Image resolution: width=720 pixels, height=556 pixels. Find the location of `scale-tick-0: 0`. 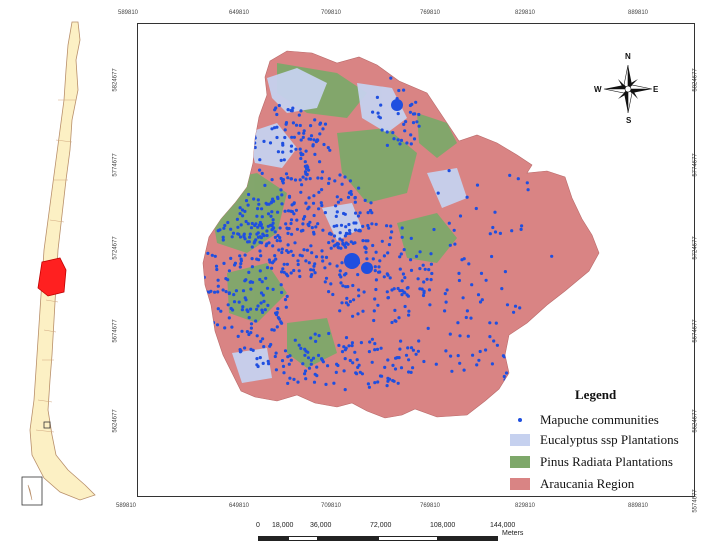

scale-tick-0: 0 is located at coordinates (258, 525).